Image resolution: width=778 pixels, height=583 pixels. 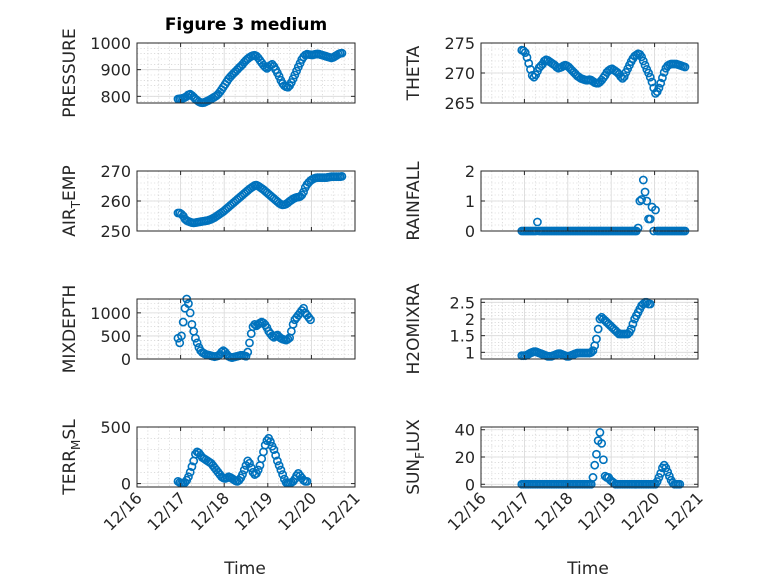 What do you see at coordinates (115, 231) in the screenshot?
I see `y-tick-label: 250` at bounding box center [115, 231].